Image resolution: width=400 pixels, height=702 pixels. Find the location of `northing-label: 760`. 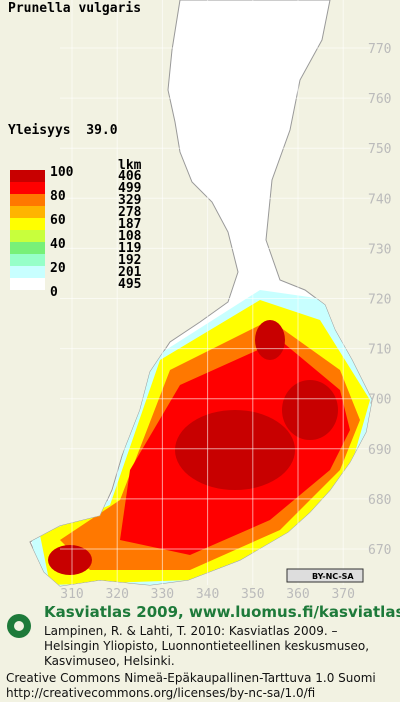

northing-label: 760 is located at coordinates (379, 99).